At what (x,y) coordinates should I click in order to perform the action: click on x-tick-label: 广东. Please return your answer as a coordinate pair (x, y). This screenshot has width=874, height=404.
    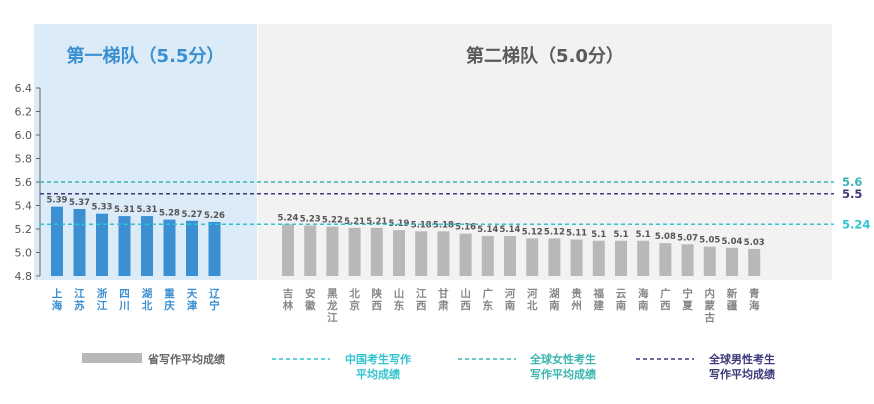
    Looking at the image, I should click on (488, 299).